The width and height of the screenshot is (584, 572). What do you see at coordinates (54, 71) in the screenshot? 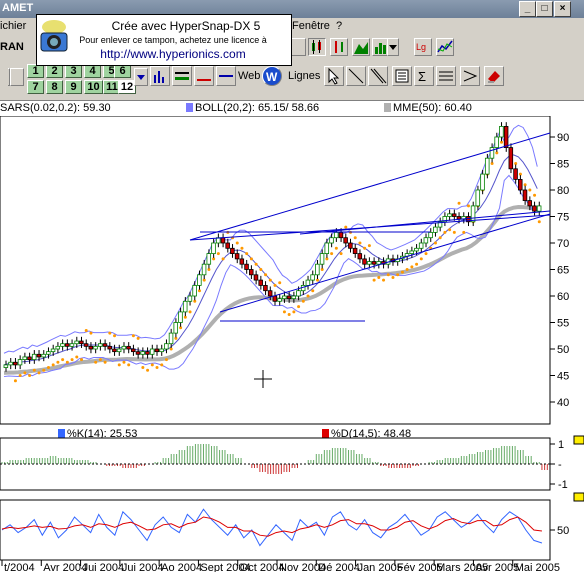
I see `period-button-2: 2` at bounding box center [54, 71].